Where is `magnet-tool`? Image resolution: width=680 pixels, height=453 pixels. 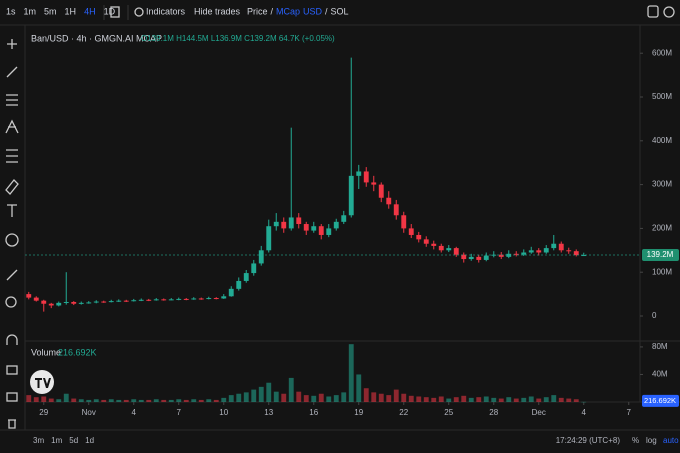
magnet-tool is located at coordinates (12, 339).